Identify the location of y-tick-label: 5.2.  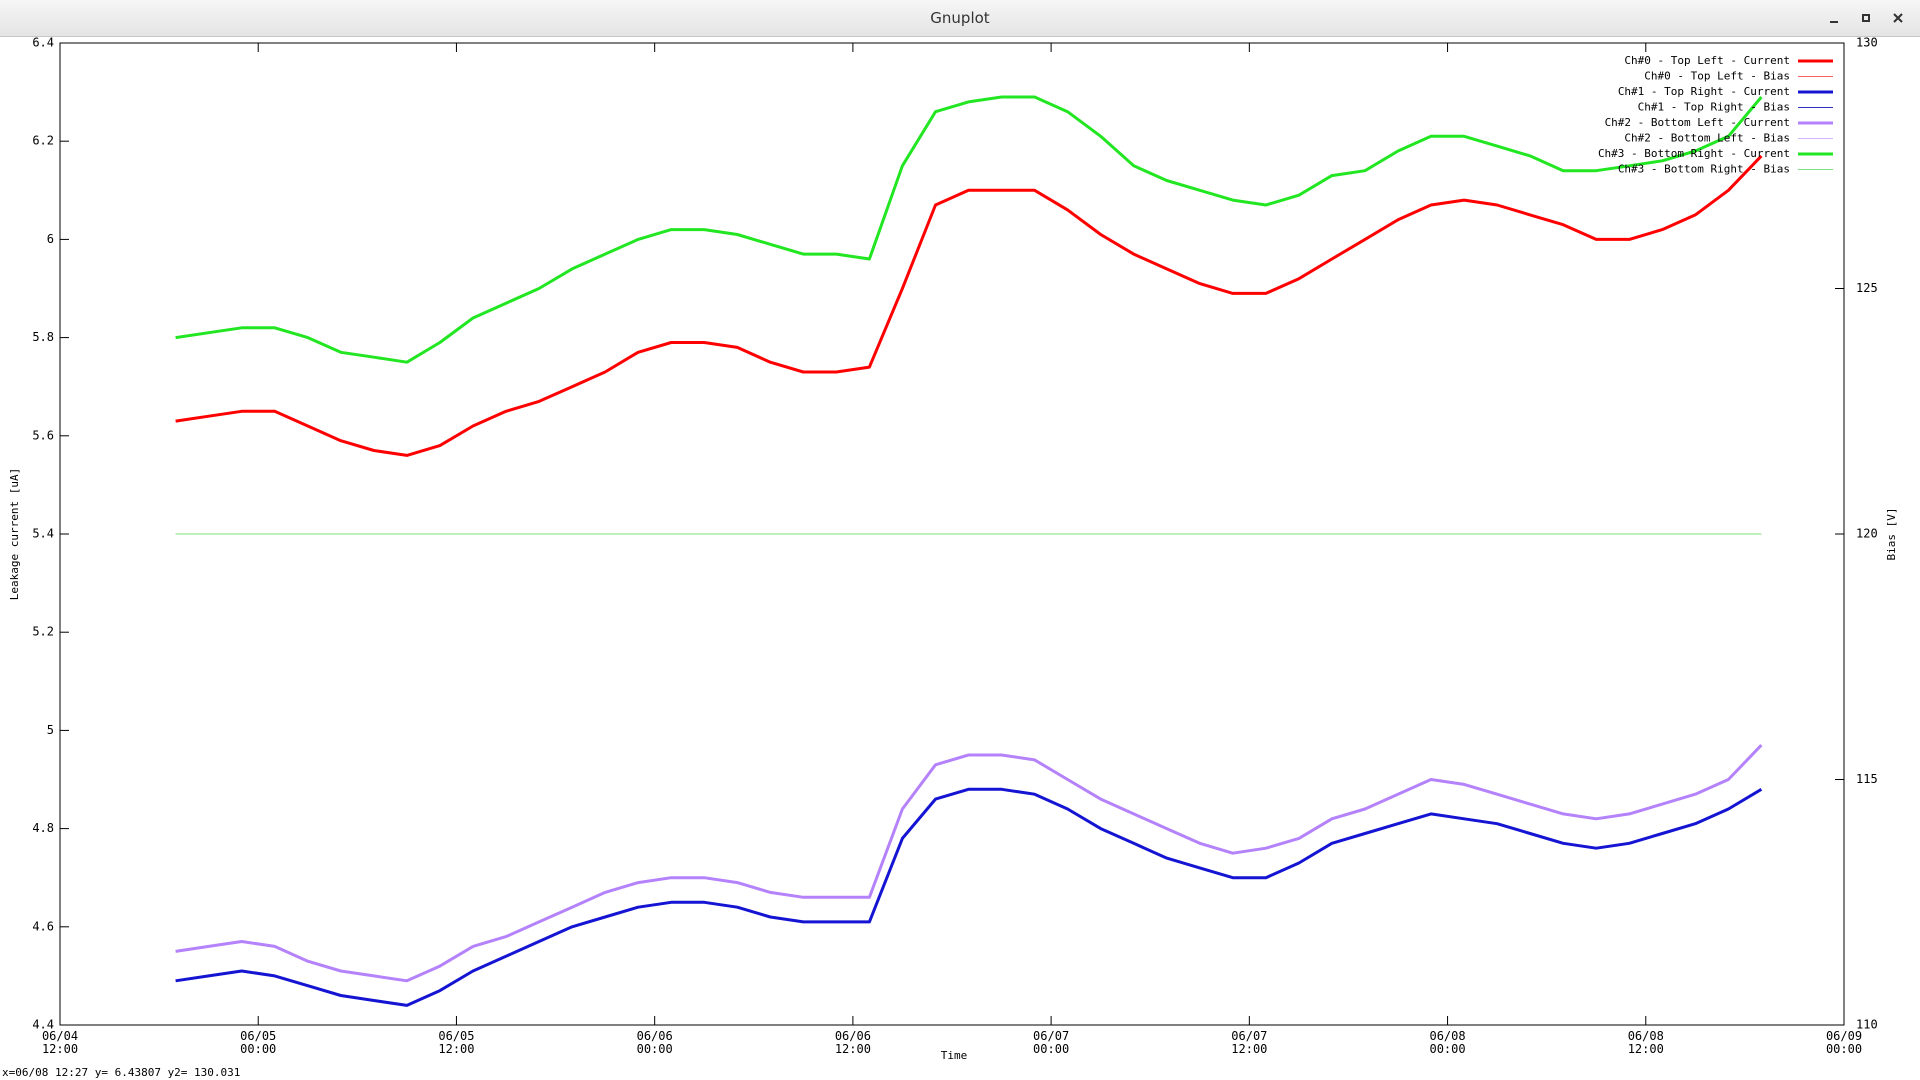
(43, 632).